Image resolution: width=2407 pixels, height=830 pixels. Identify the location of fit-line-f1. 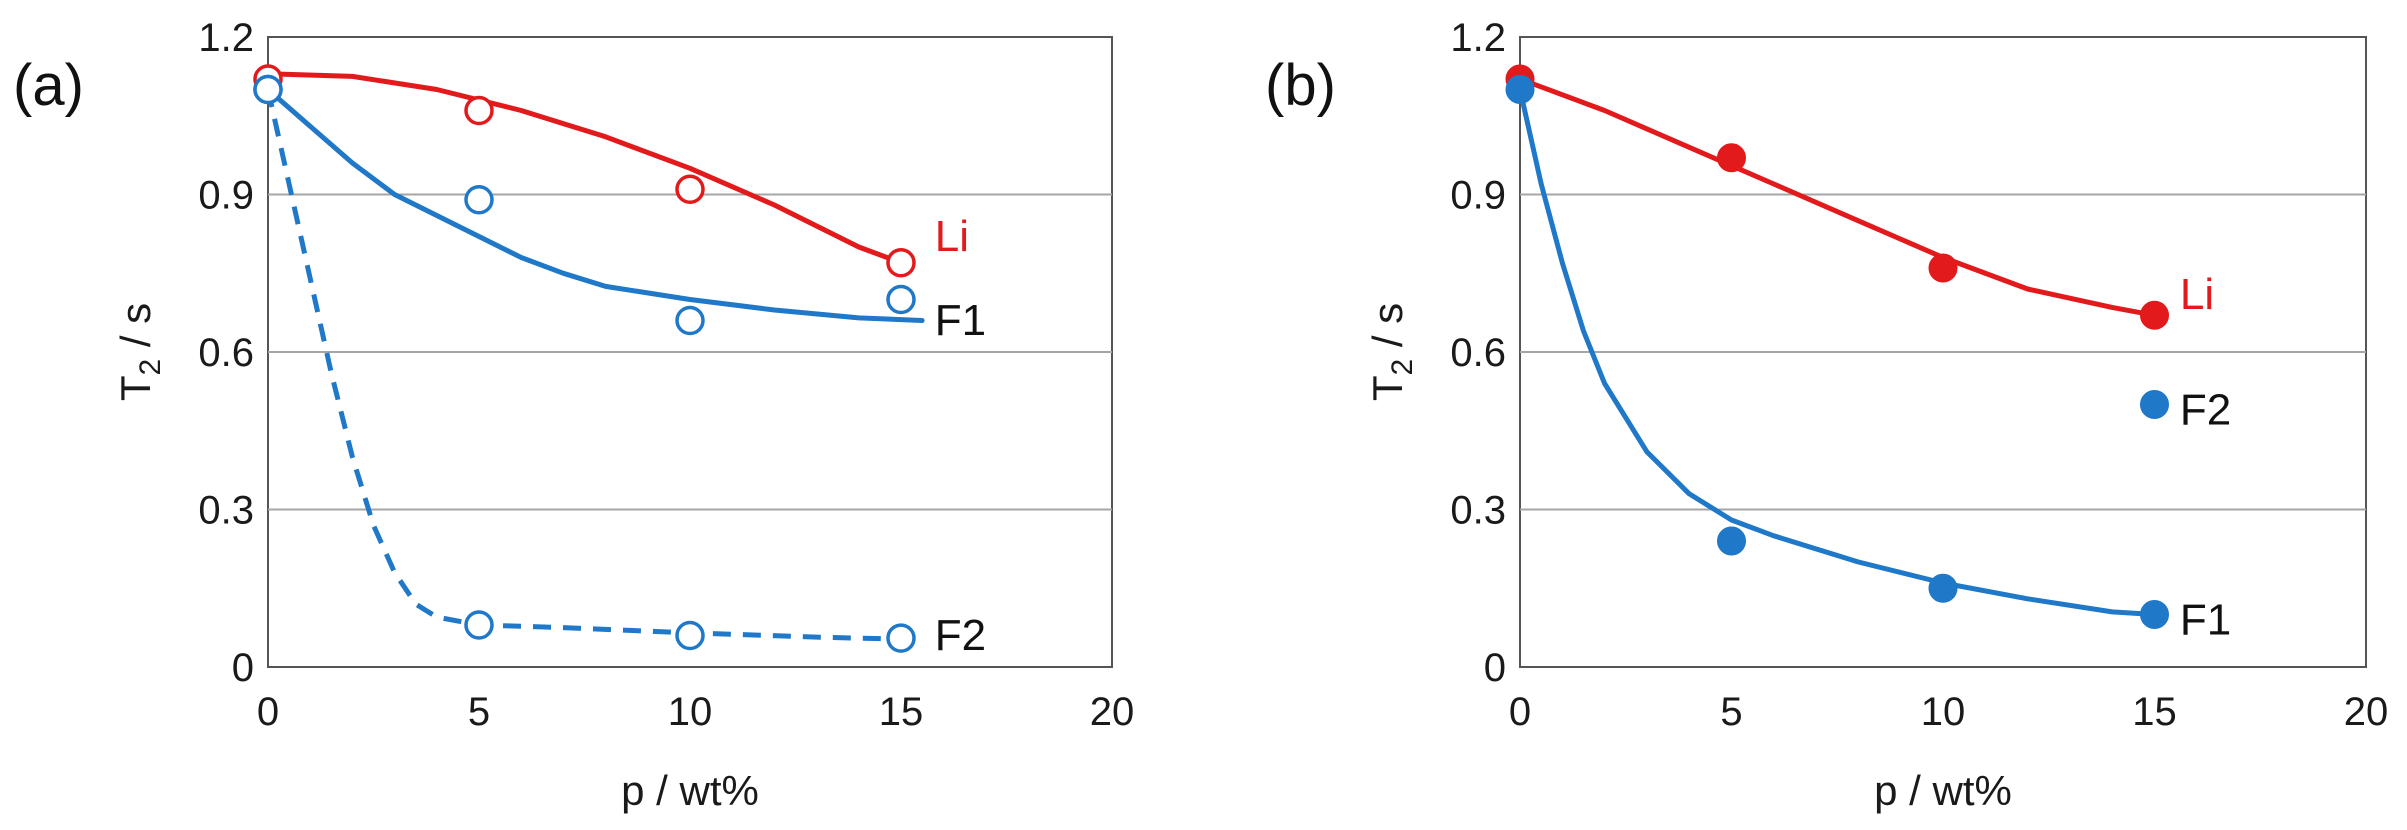
(595, 205).